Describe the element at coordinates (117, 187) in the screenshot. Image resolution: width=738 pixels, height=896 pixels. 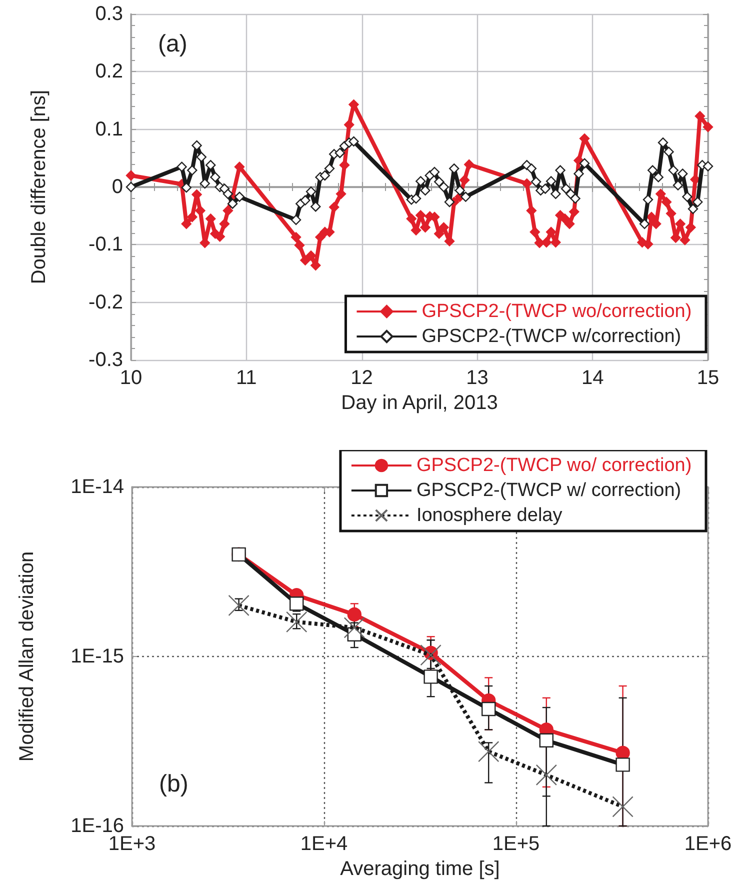
I see `y-tick-label: 0` at that location.